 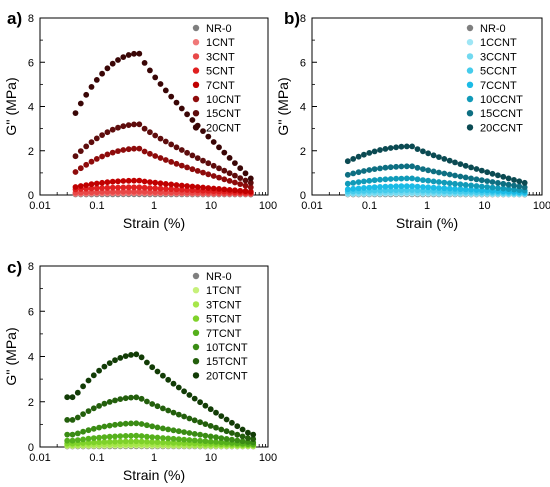 What do you see at coordinates (220, 57) in the screenshot?
I see `legend-label: 3CNT` at bounding box center [220, 57].